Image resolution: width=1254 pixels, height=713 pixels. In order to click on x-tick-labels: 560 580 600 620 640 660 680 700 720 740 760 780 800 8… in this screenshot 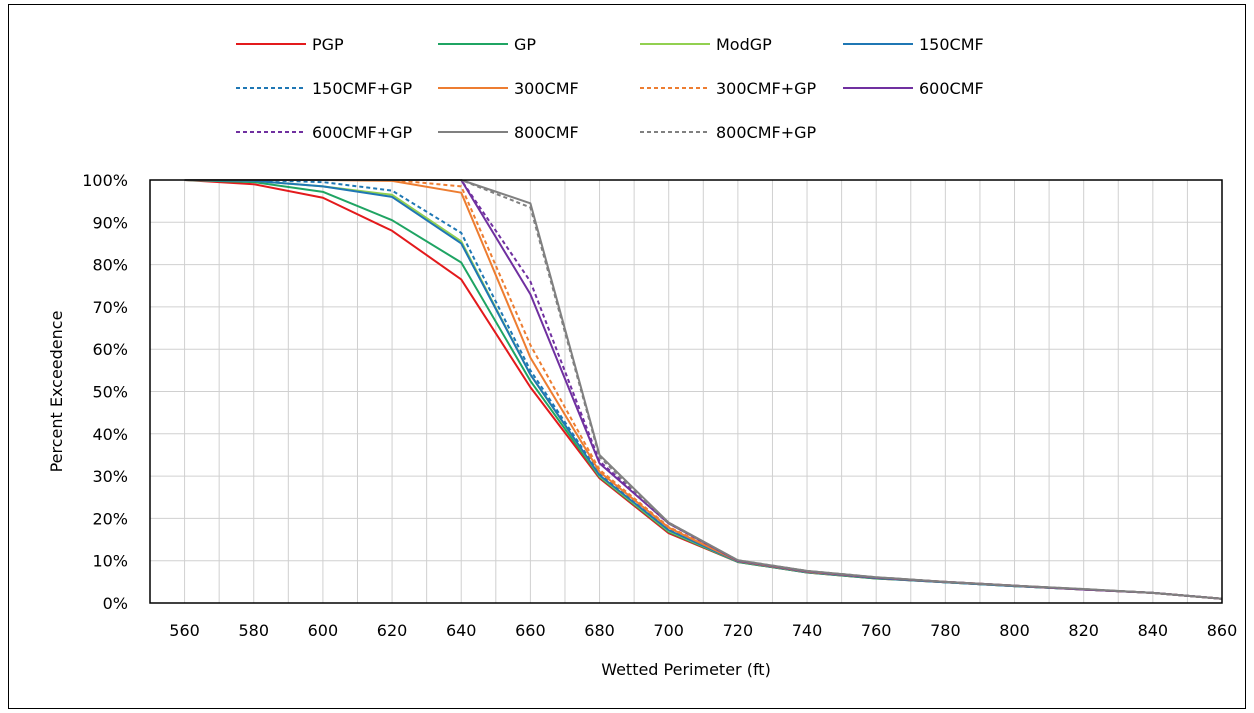, I will do `click(703, 630)`.